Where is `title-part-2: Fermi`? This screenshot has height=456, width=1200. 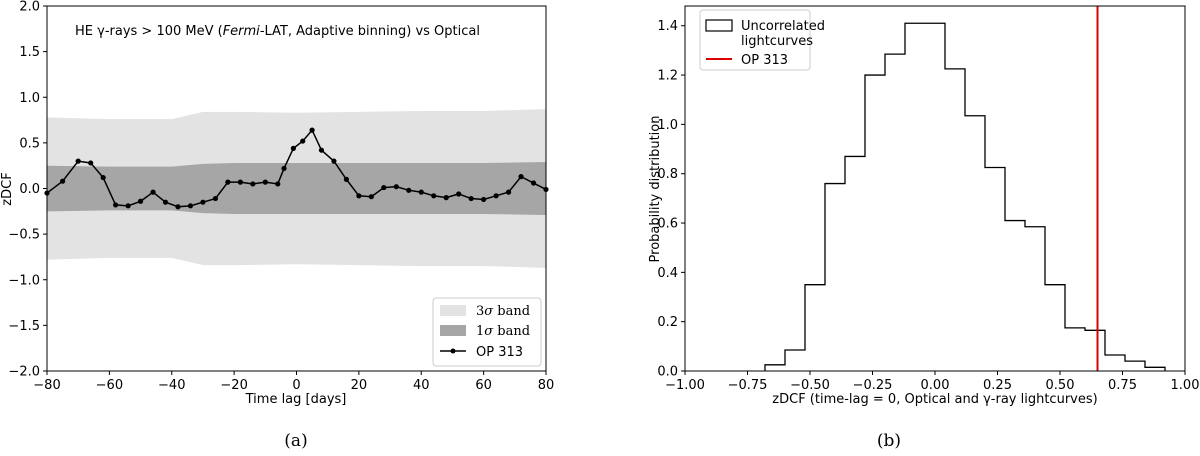 title-part-2: Fermi is located at coordinates (241, 31).